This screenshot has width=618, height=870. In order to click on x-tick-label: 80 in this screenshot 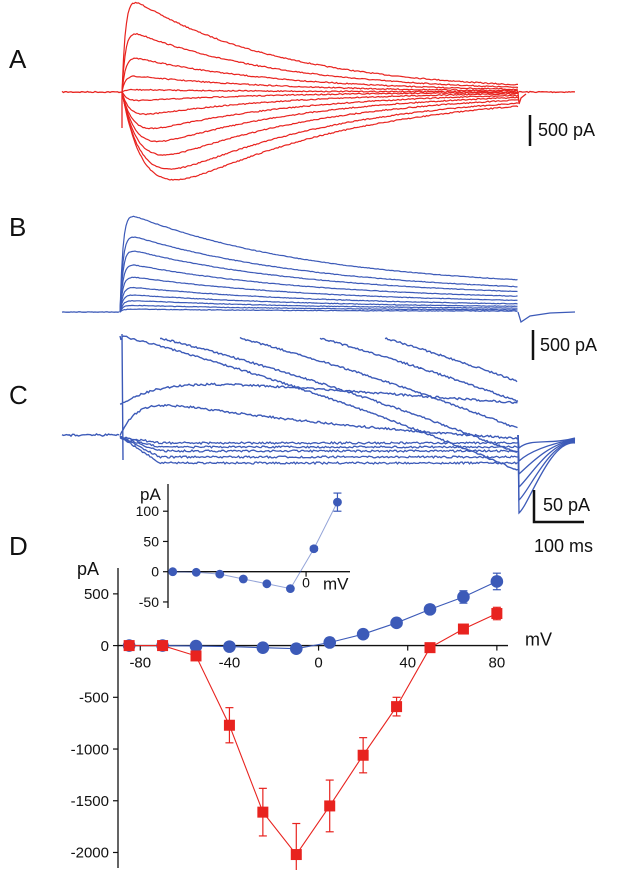, I will do `click(497, 663)`.